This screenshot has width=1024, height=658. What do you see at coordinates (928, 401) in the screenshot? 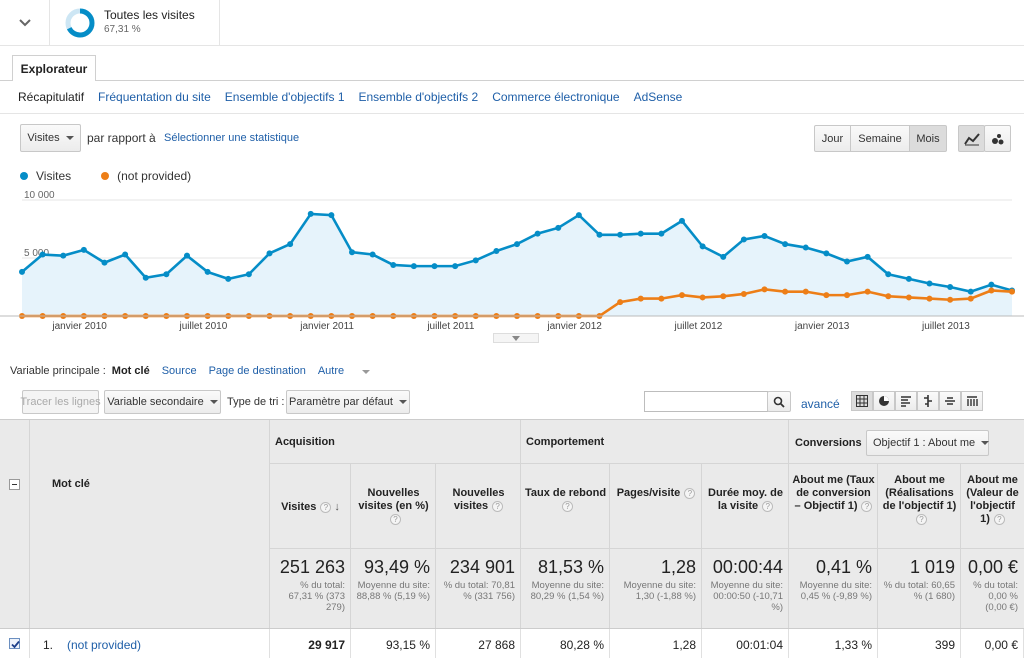
I see `view-comparison-button` at bounding box center [928, 401].